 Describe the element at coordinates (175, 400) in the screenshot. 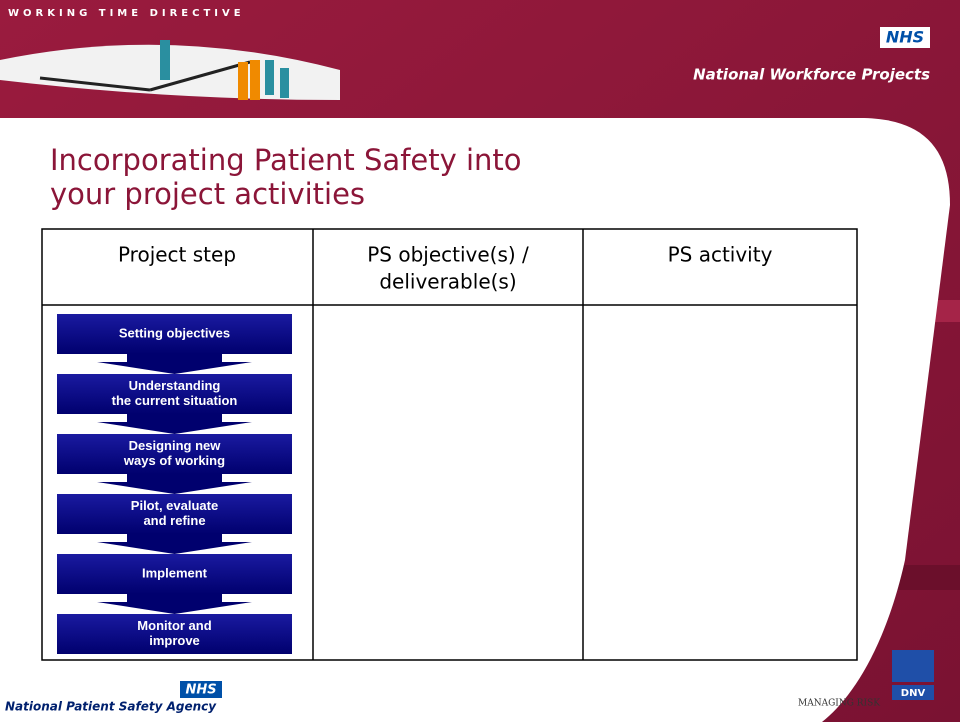

I see `step-label: the current situation` at that location.